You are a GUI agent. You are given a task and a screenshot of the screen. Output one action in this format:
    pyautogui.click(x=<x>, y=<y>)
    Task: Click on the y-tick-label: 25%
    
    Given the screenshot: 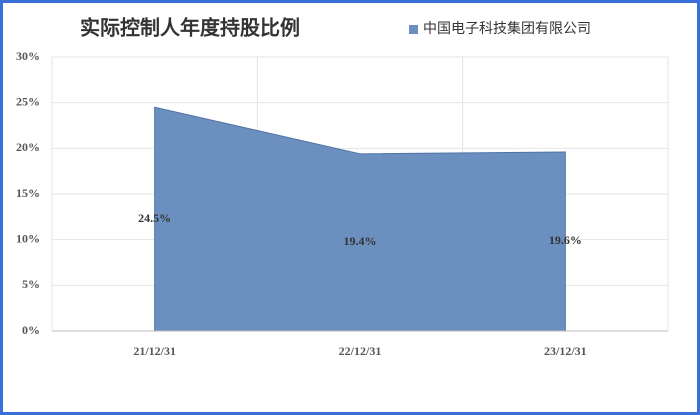 What is the action you would take?
    pyautogui.click(x=28, y=101)
    